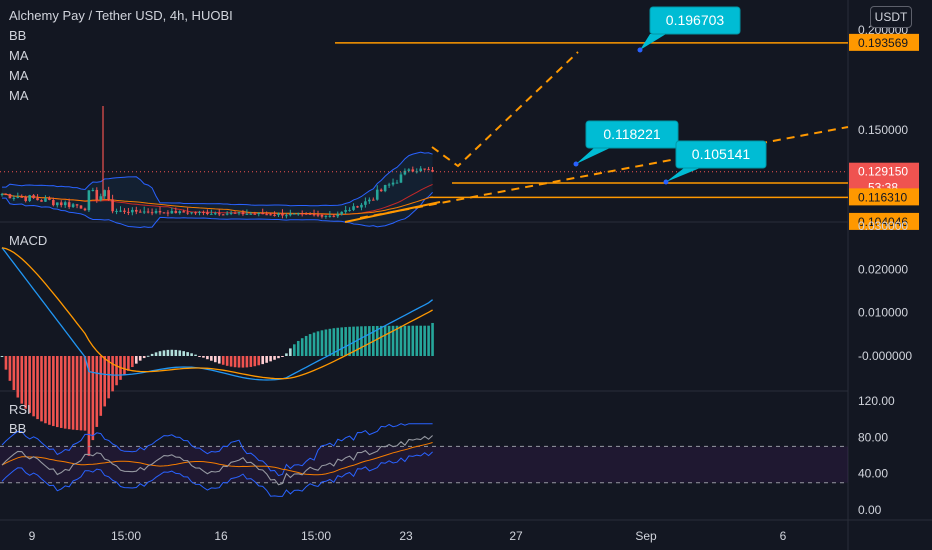 Image resolution: width=932 pixels, height=550 pixels. I want to click on time-tick-label: 15:00, so click(126, 536).